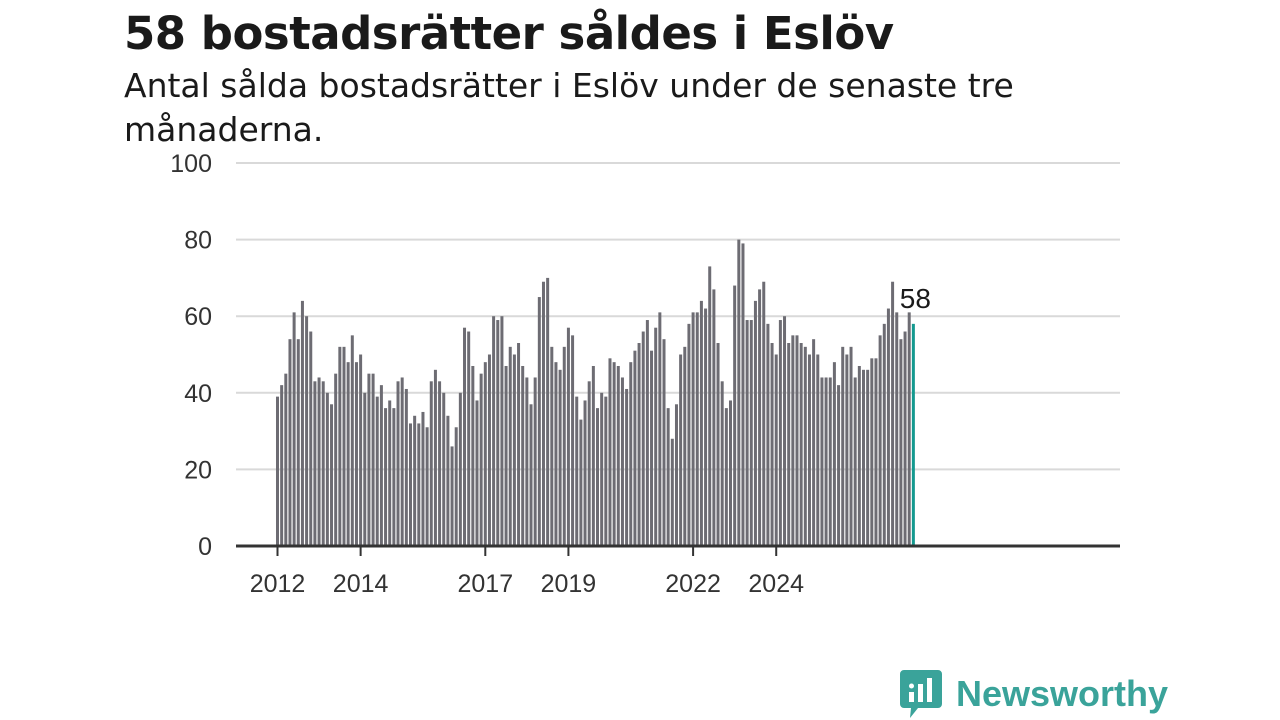 The width and height of the screenshot is (1280, 720). Describe the element at coordinates (509, 33) in the screenshot. I see `chart-title: 58 bostadsrätter såldes i Eslöv` at that location.